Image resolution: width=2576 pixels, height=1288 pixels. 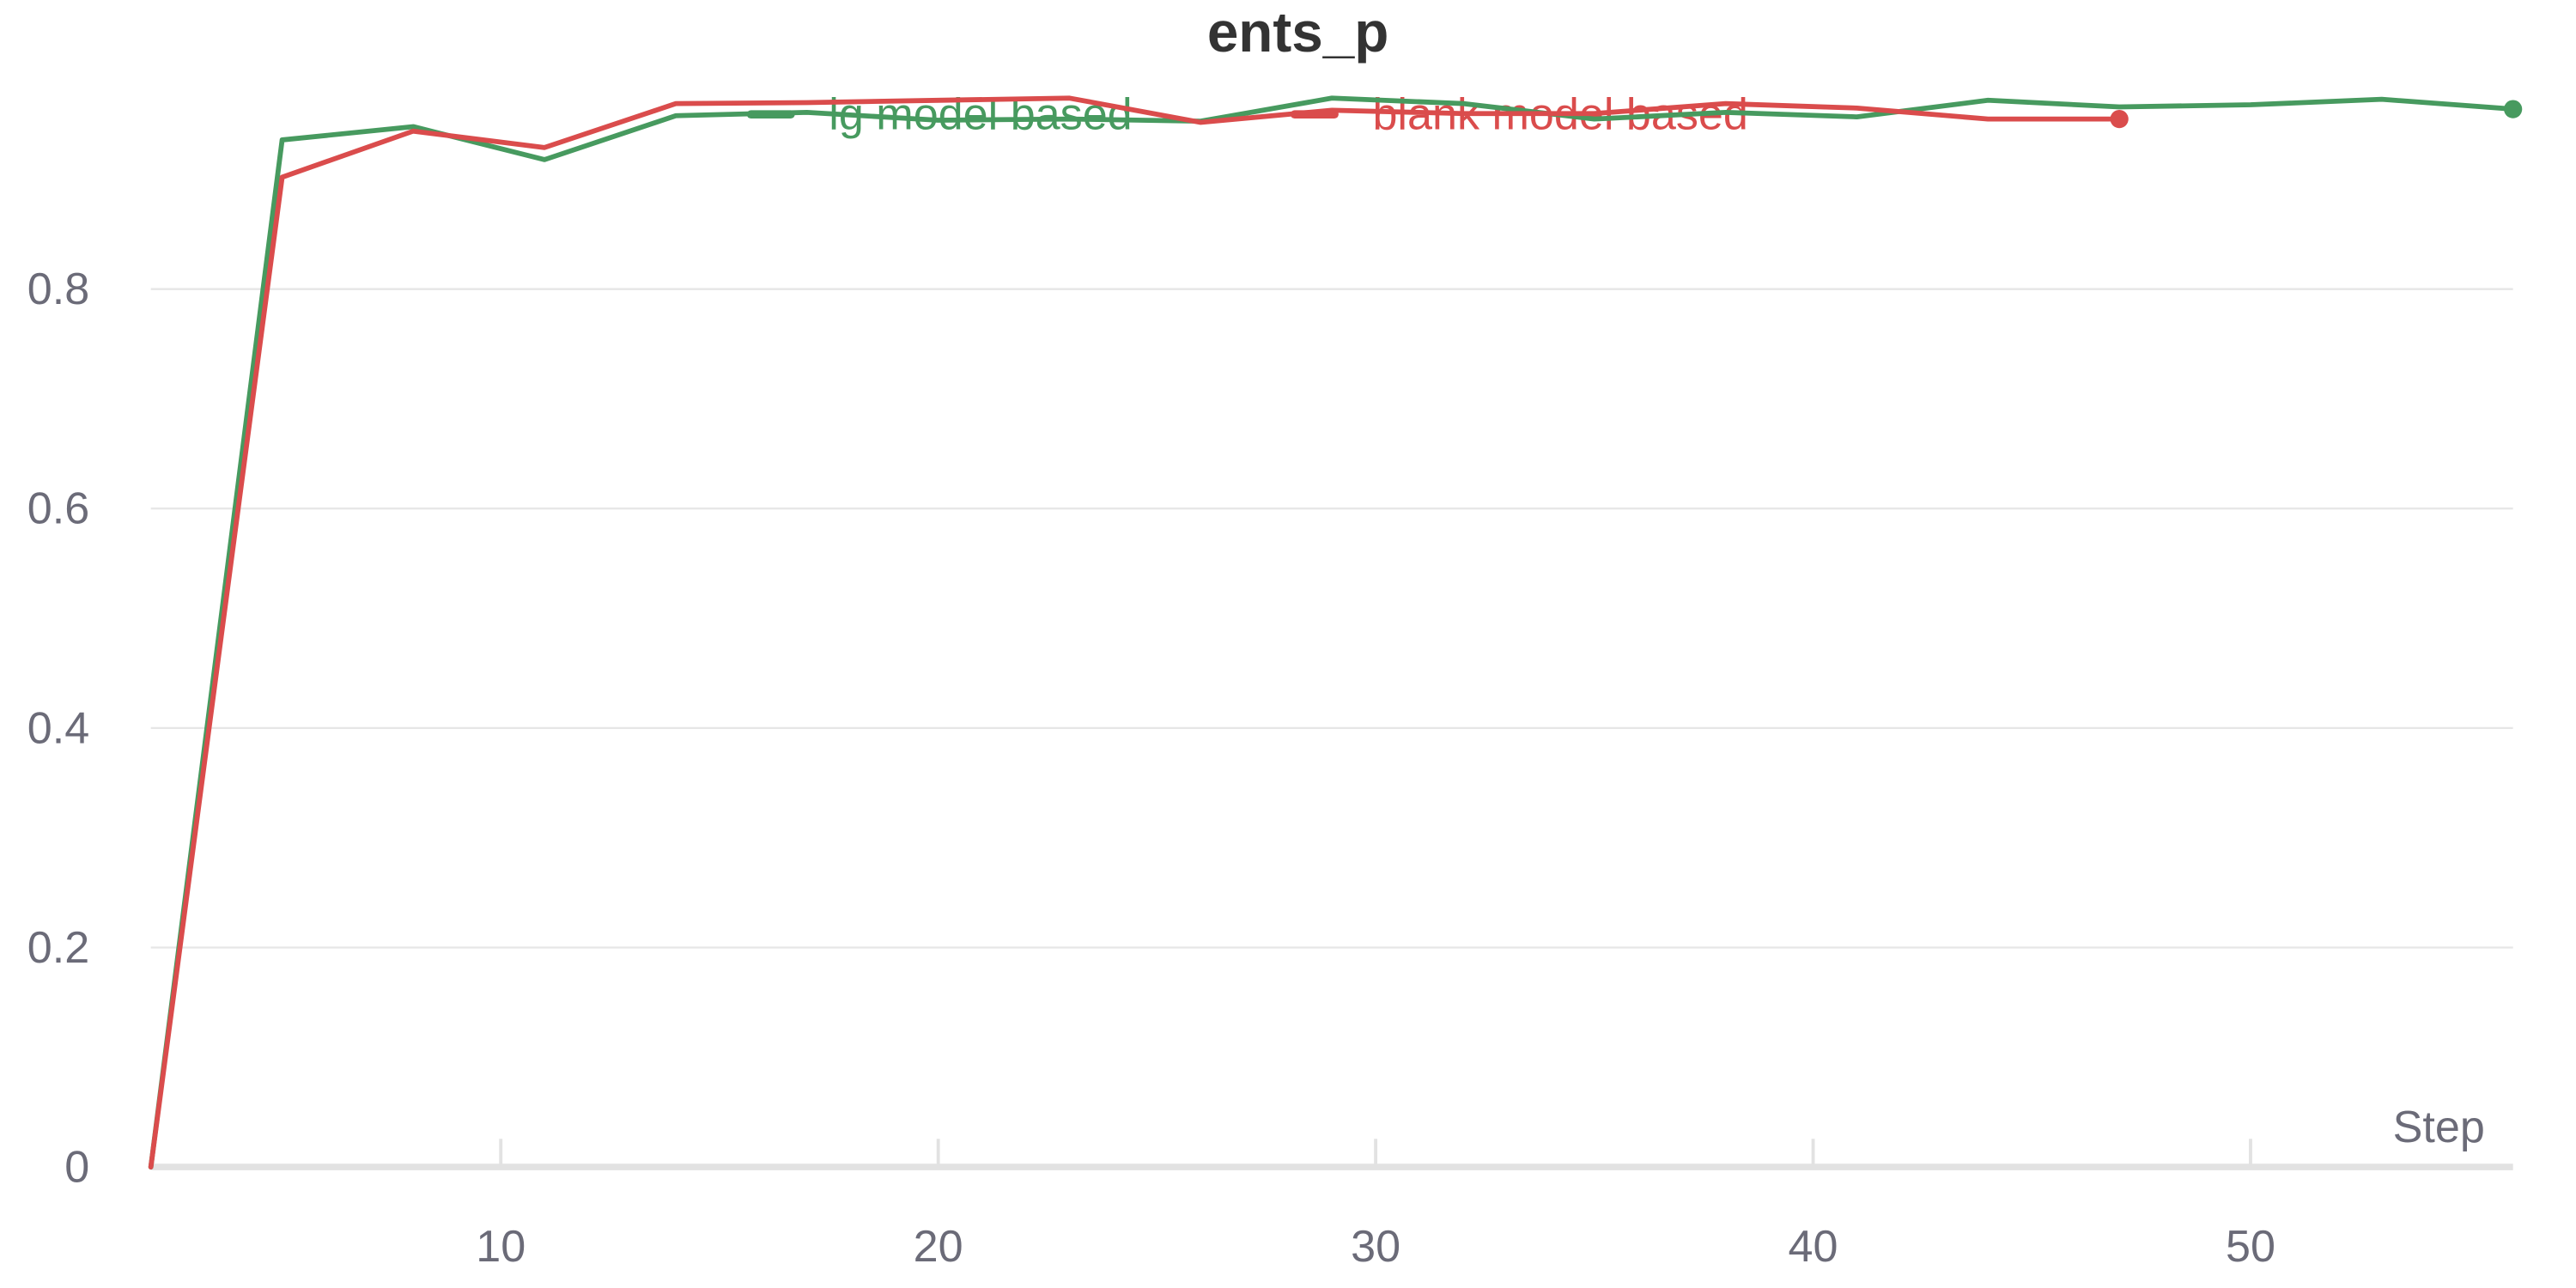 What do you see at coordinates (77, 1167) in the screenshot?
I see `y-tick-label: 0` at bounding box center [77, 1167].